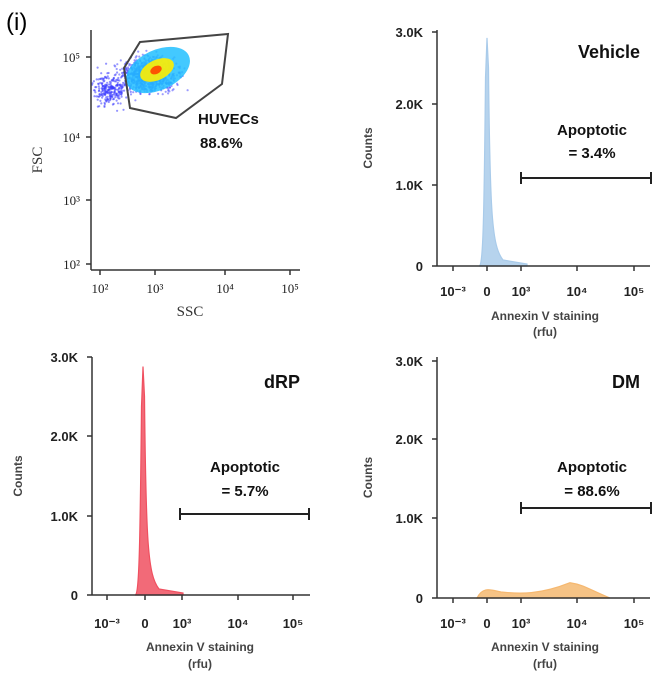 This screenshot has height=687, width=653. I want to click on scatter-y-tick-label: 10⁵, so click(71, 57).